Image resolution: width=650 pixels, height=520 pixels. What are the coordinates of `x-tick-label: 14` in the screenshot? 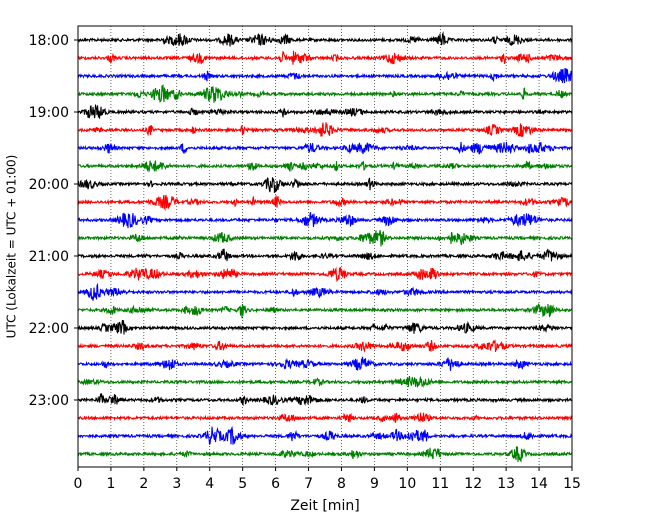 It's located at (539, 484).